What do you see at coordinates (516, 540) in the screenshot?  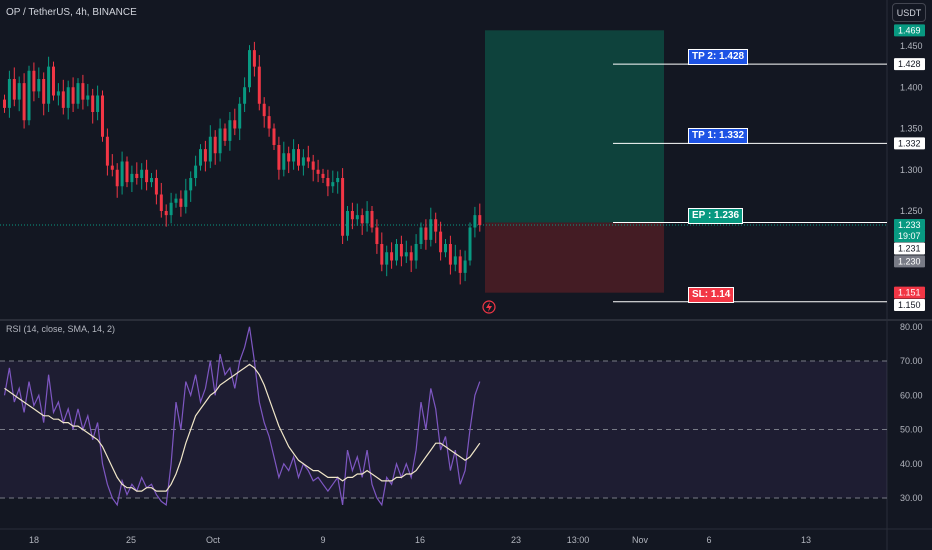 I see `time-tick-label: 23` at bounding box center [516, 540].